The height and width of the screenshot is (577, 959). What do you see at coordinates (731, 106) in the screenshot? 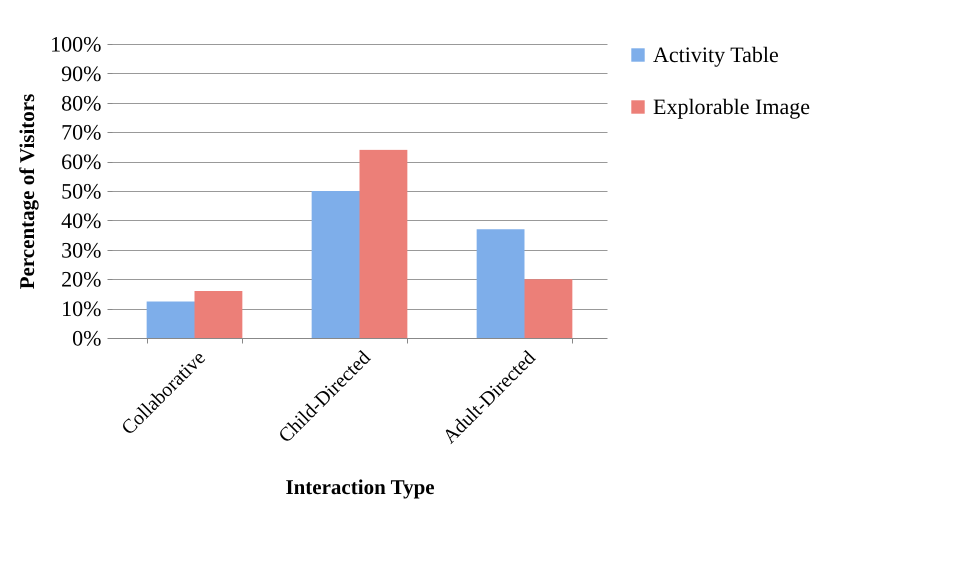
I see `legend-label: Explorable Image` at bounding box center [731, 106].